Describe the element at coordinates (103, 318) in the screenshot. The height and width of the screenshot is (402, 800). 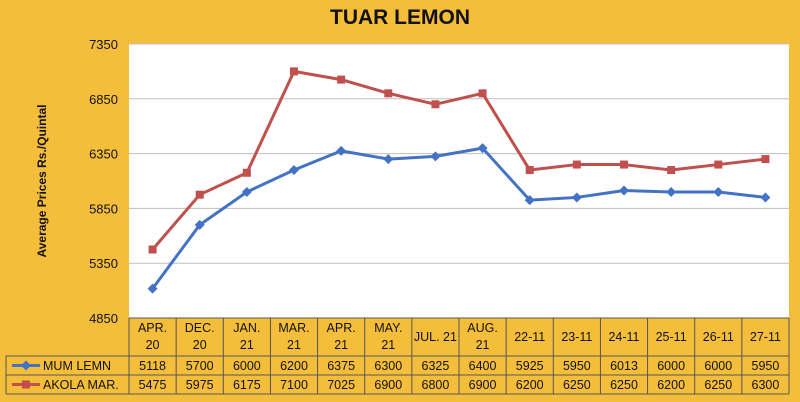
I see `y-tick-label: 4850` at that location.